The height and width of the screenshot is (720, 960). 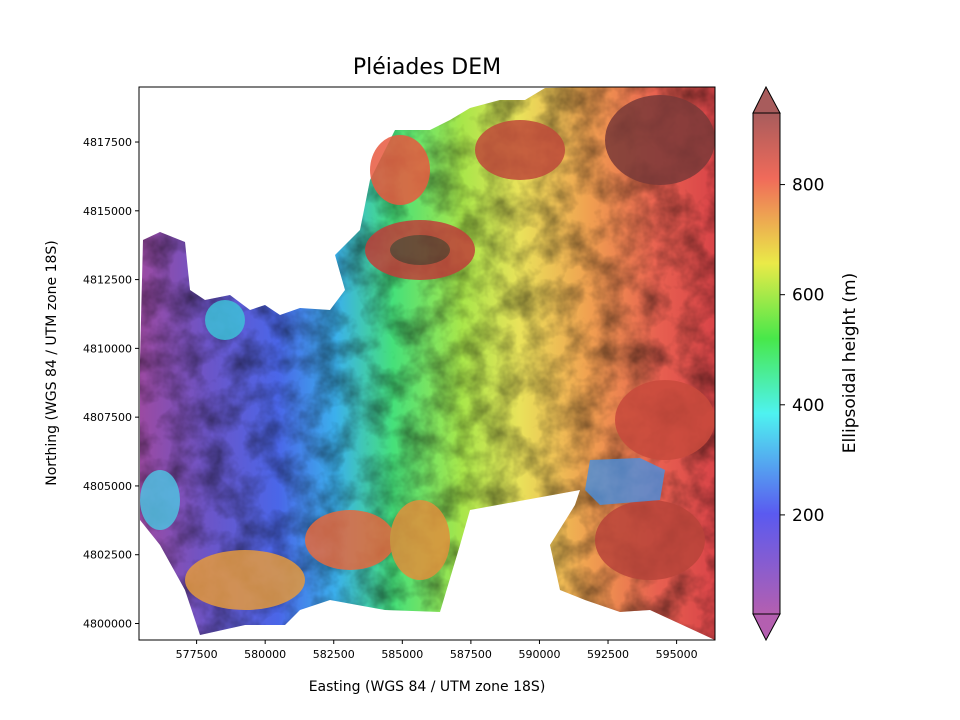 What do you see at coordinates (808, 406) in the screenshot?
I see `colorbar-tick-label: 400` at bounding box center [808, 406].